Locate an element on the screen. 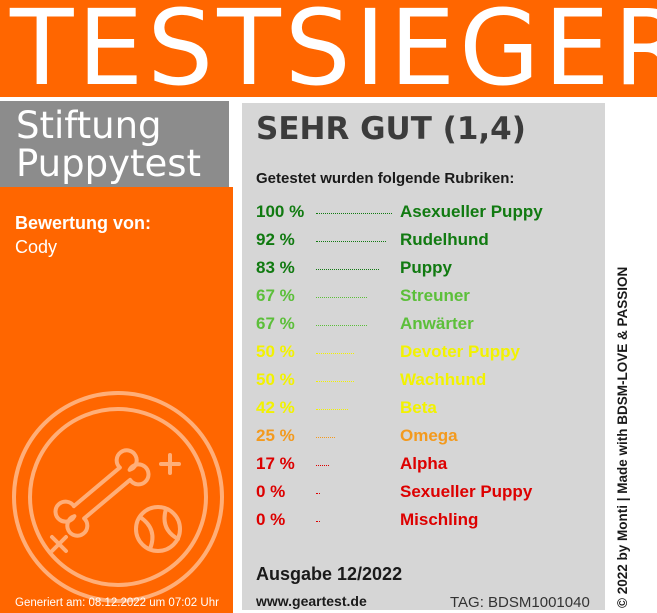 The height and width of the screenshot is (613, 657). rating-row: 83 % Puppy is located at coordinates (428, 270).